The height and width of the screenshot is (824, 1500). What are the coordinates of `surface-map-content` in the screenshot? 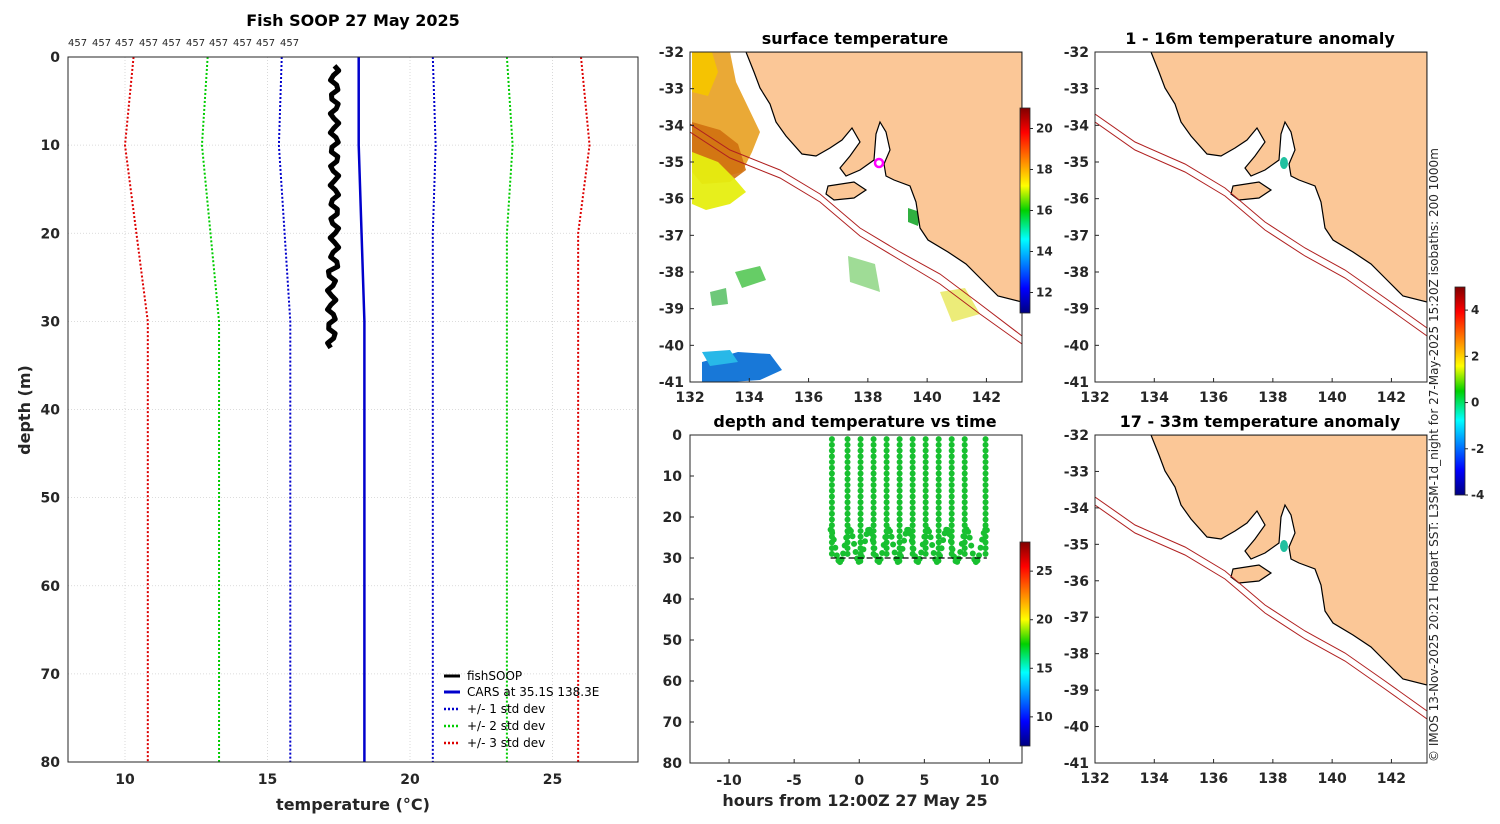 It's located at (856, 217).